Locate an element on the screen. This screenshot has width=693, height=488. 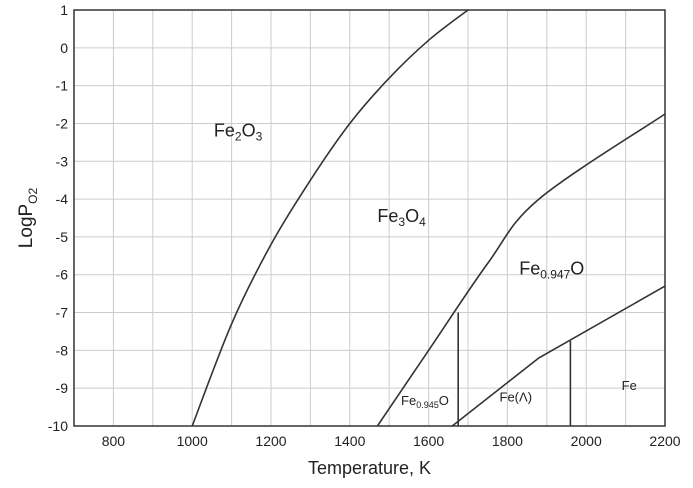
region-label-sub2: 3 is located at coordinates (259, 137).